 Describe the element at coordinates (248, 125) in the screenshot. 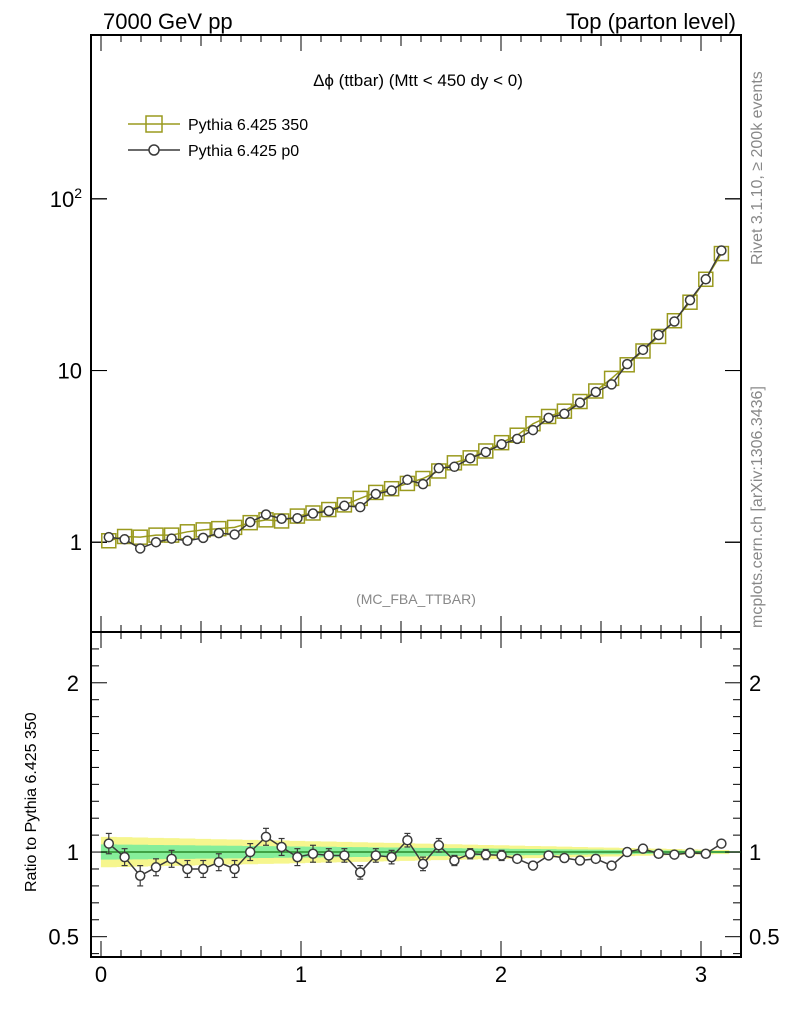

I see `legend-label-ref: Pythia 6.425 350` at that location.